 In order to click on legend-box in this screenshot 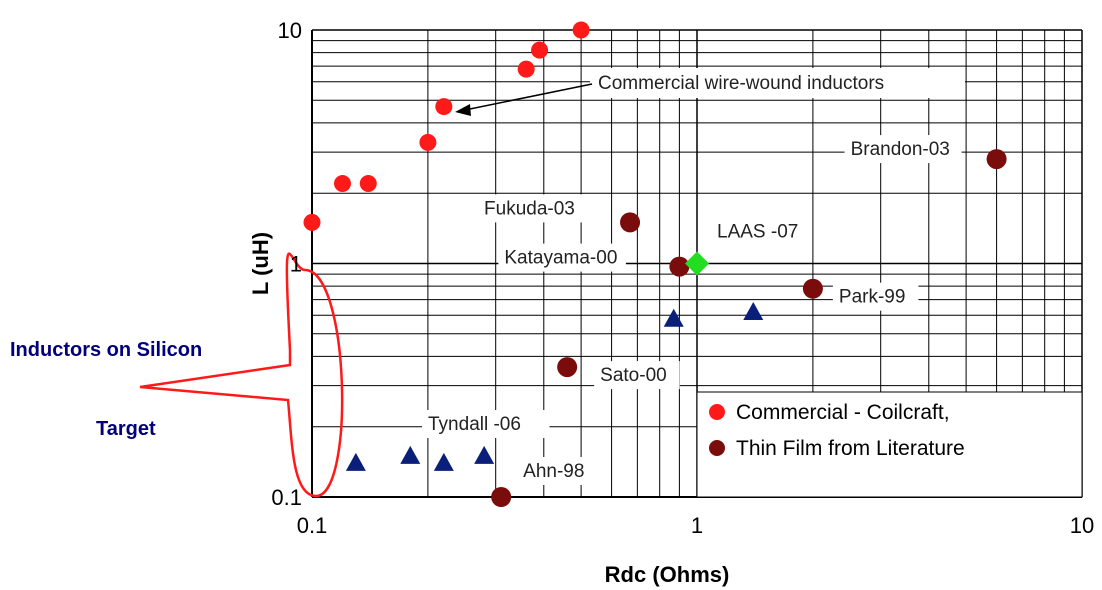, I will do `click(889, 444)`.